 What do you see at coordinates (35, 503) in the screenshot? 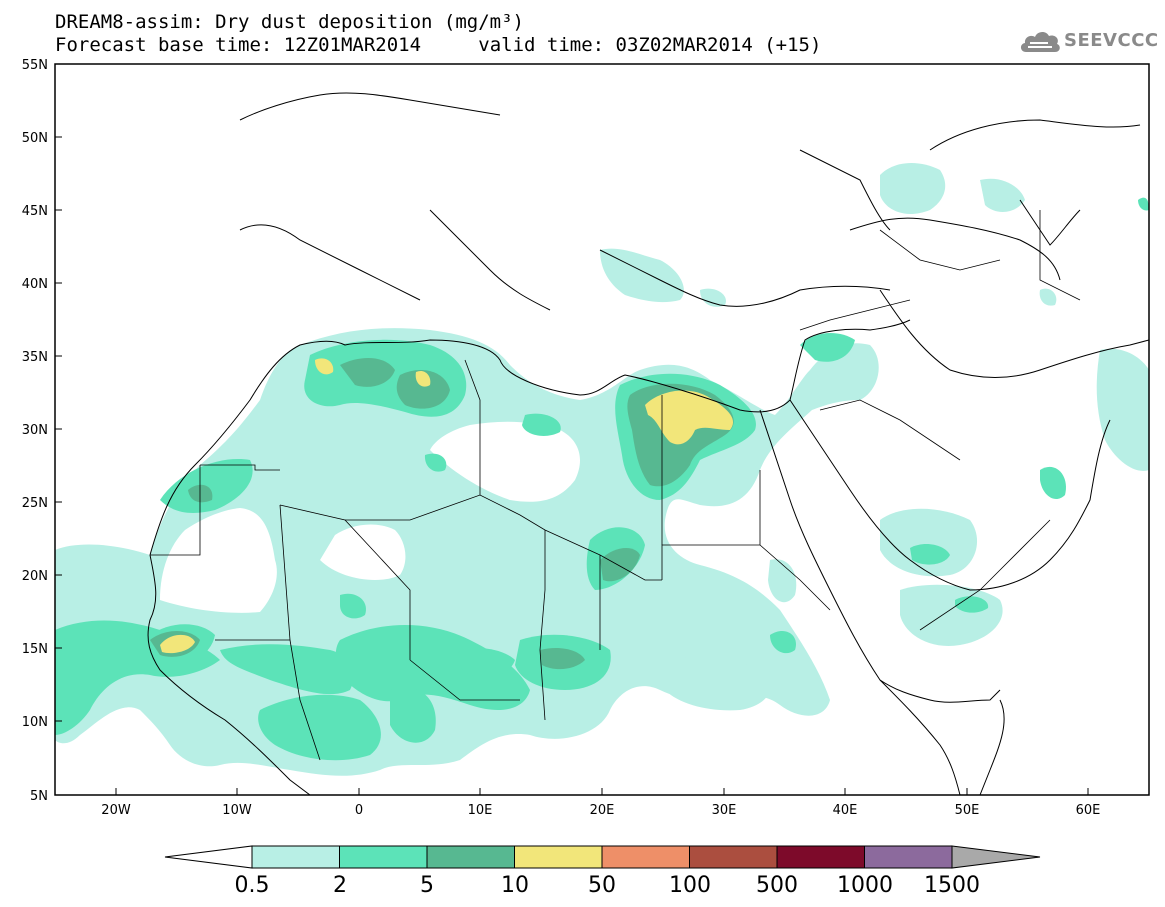
I see `lat-label: 25N` at bounding box center [35, 503].